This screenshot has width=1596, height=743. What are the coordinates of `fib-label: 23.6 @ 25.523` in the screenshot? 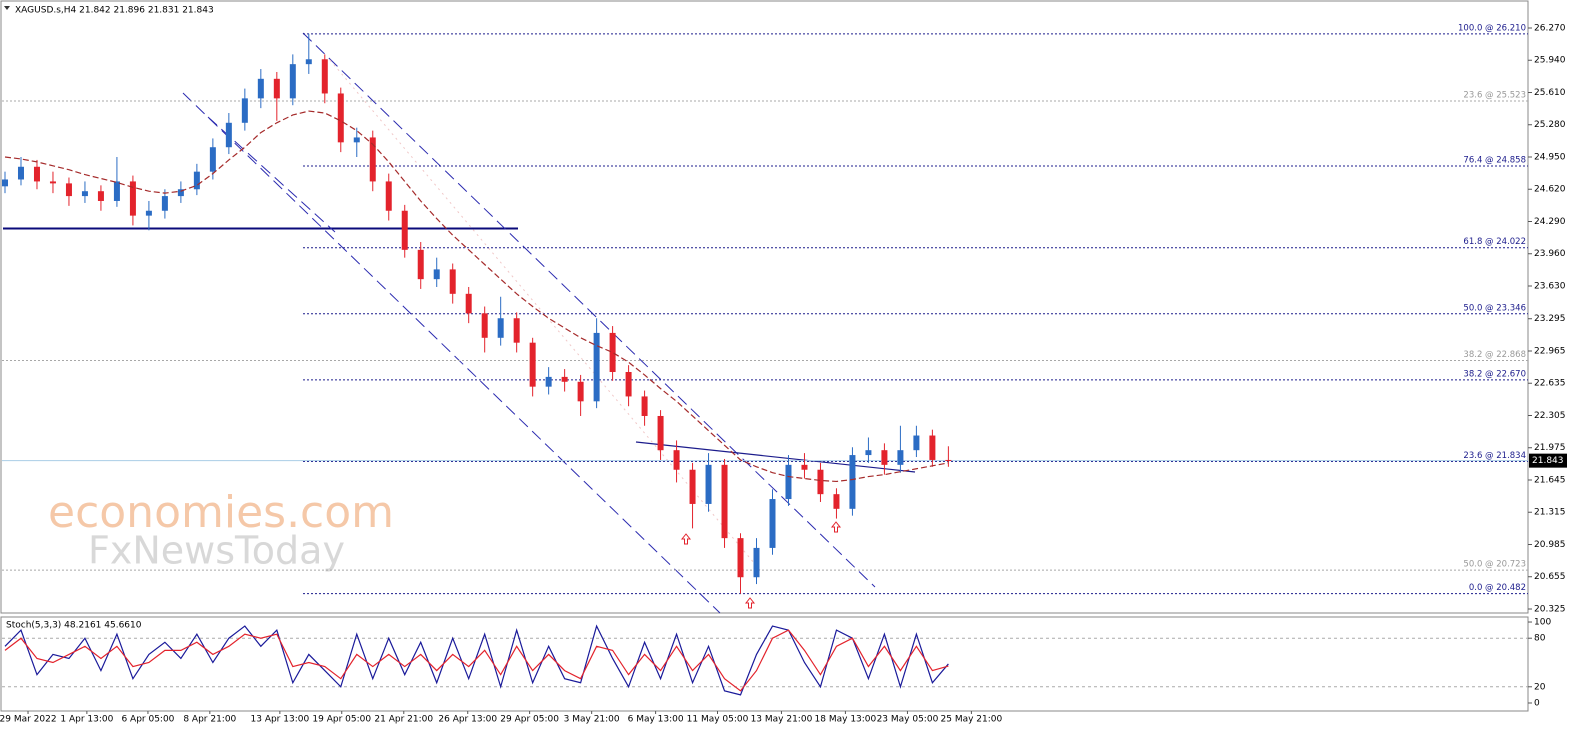 It's located at (1494, 95).